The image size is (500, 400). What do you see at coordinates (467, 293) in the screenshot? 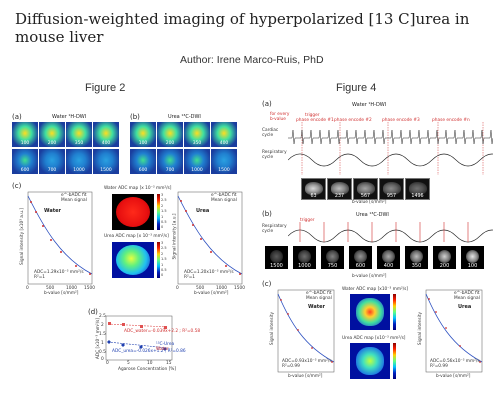
I see `fig4-right-legend-fit: e^-bADC fit` at bounding box center [467, 293].